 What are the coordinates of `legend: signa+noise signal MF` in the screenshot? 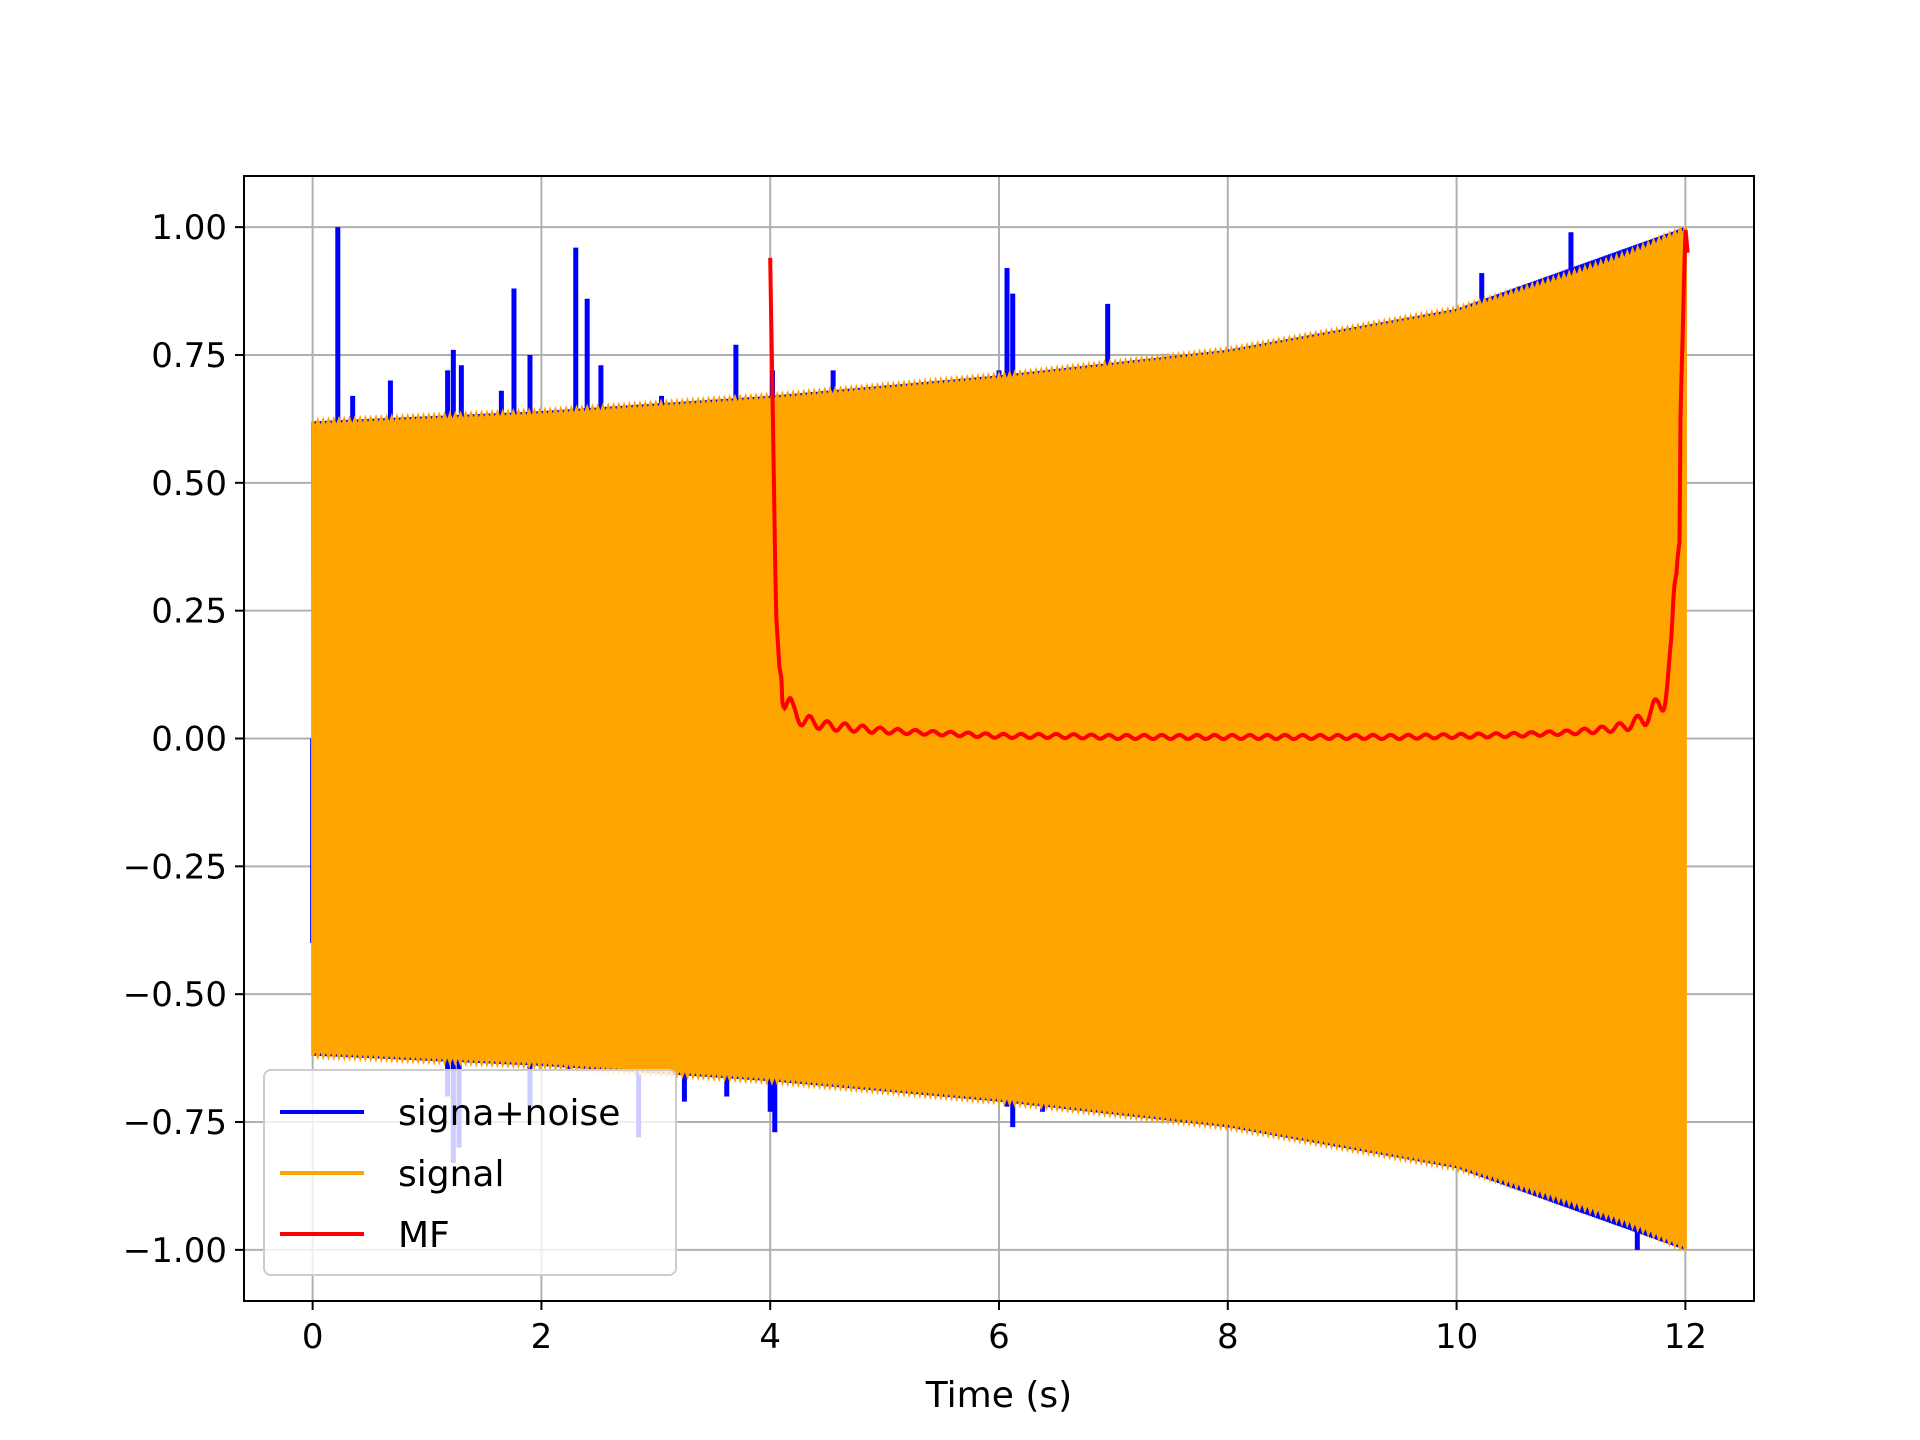 It's located at (470, 1172).